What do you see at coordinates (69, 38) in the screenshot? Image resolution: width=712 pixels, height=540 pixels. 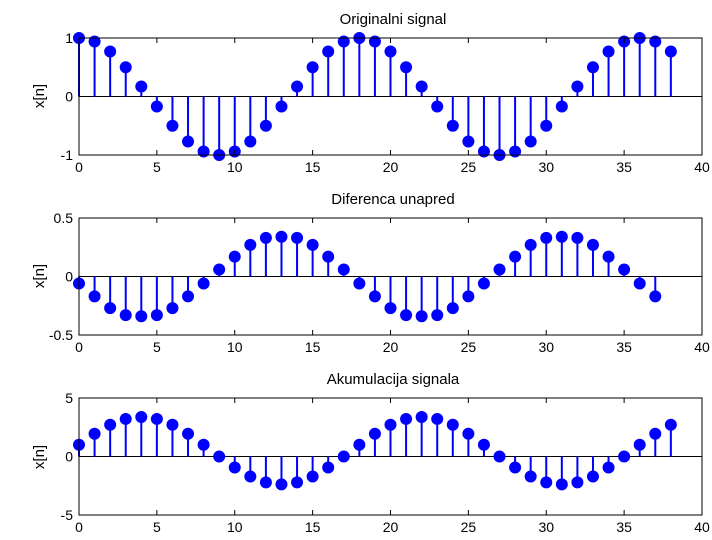 I see `y-tick-label: 1` at bounding box center [69, 38].